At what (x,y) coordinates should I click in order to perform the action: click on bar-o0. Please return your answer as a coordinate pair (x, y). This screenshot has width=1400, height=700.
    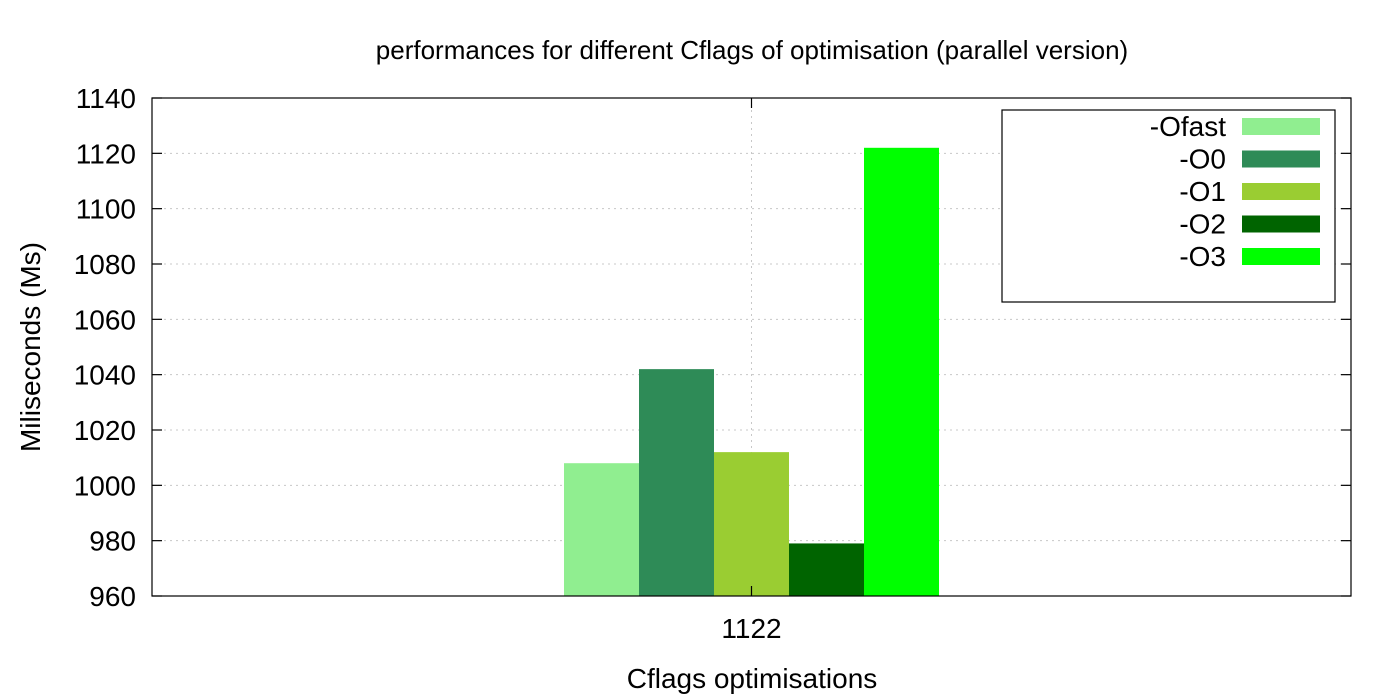
    Looking at the image, I should click on (676, 482).